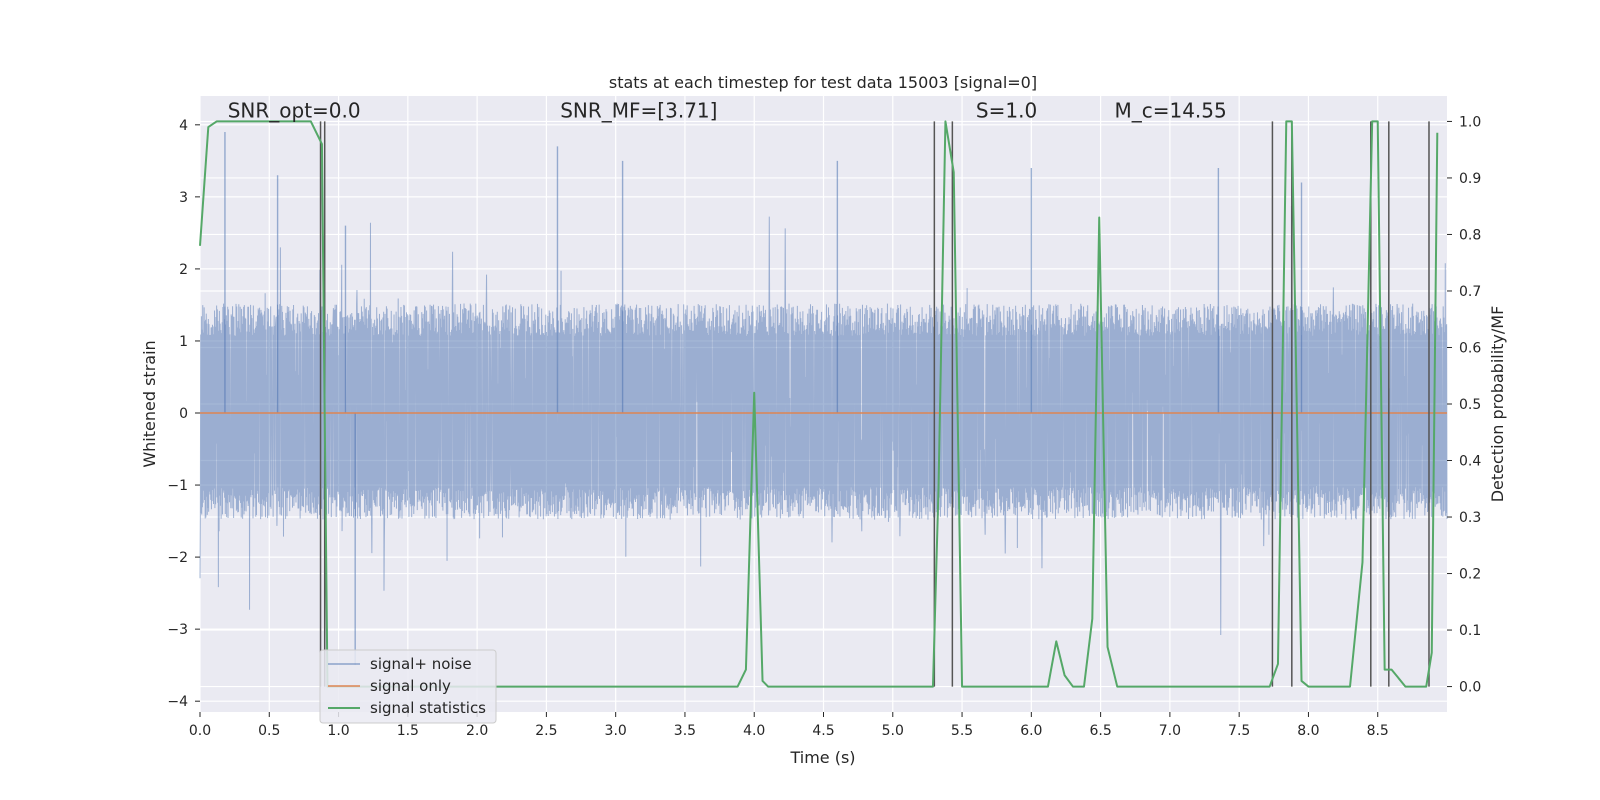 Image resolution: width=1600 pixels, height=800 pixels. I want to click on y2-tick-label-6: 0.6, so click(1470, 348).